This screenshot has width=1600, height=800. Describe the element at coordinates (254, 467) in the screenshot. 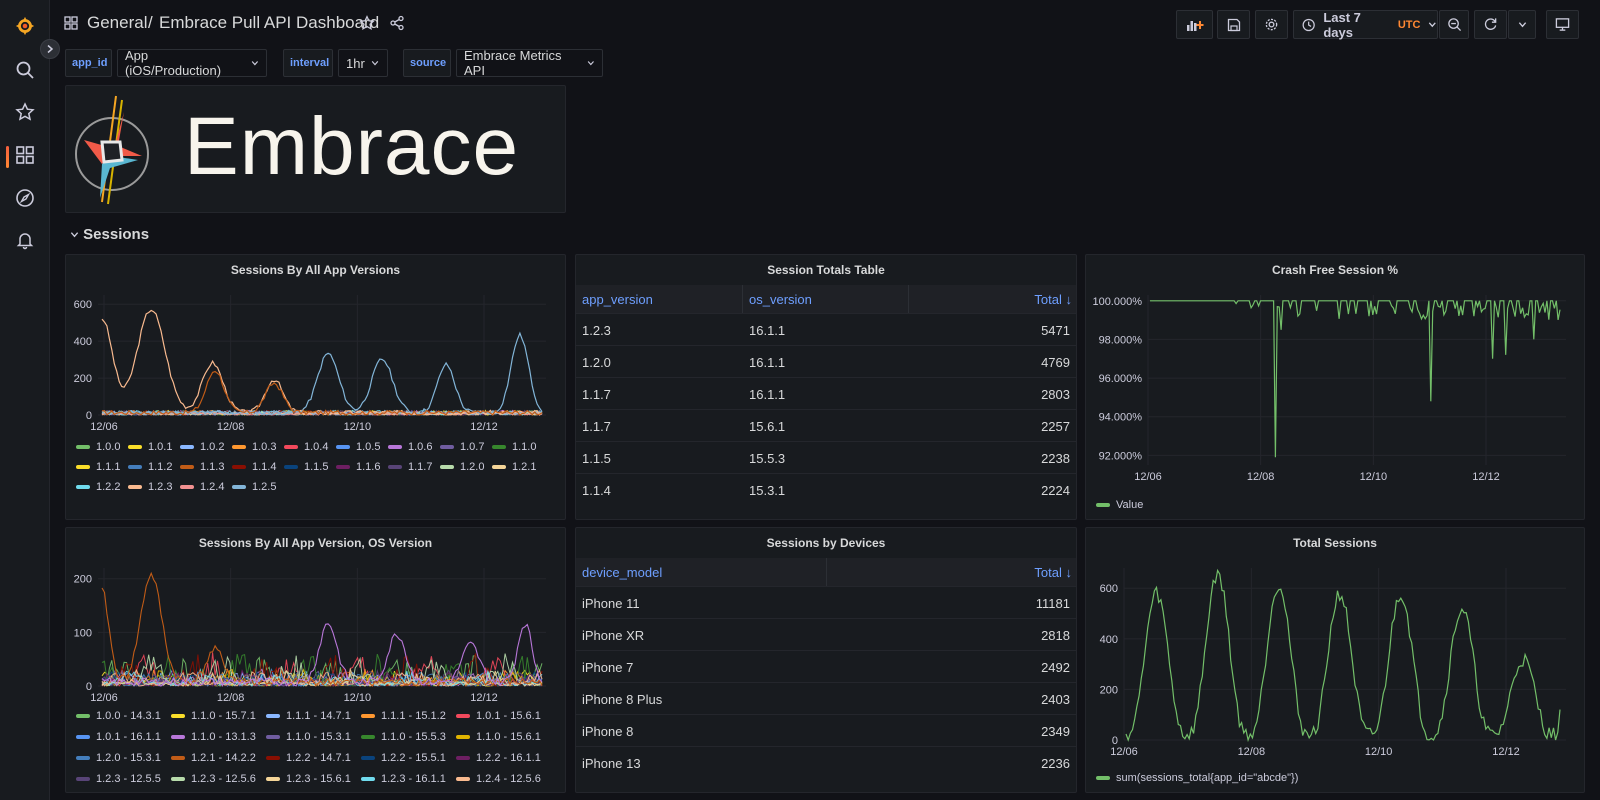

I see `legend-item: 1.1.4` at that location.